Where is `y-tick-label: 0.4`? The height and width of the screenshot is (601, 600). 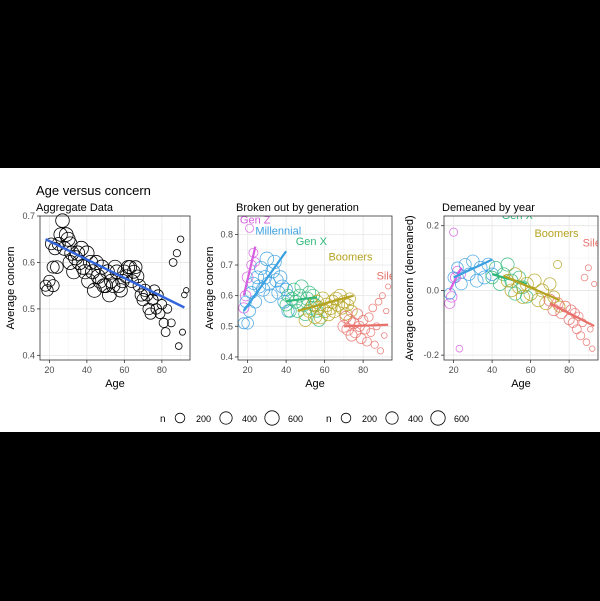
y-tick-label: 0.4 is located at coordinates (226, 357).